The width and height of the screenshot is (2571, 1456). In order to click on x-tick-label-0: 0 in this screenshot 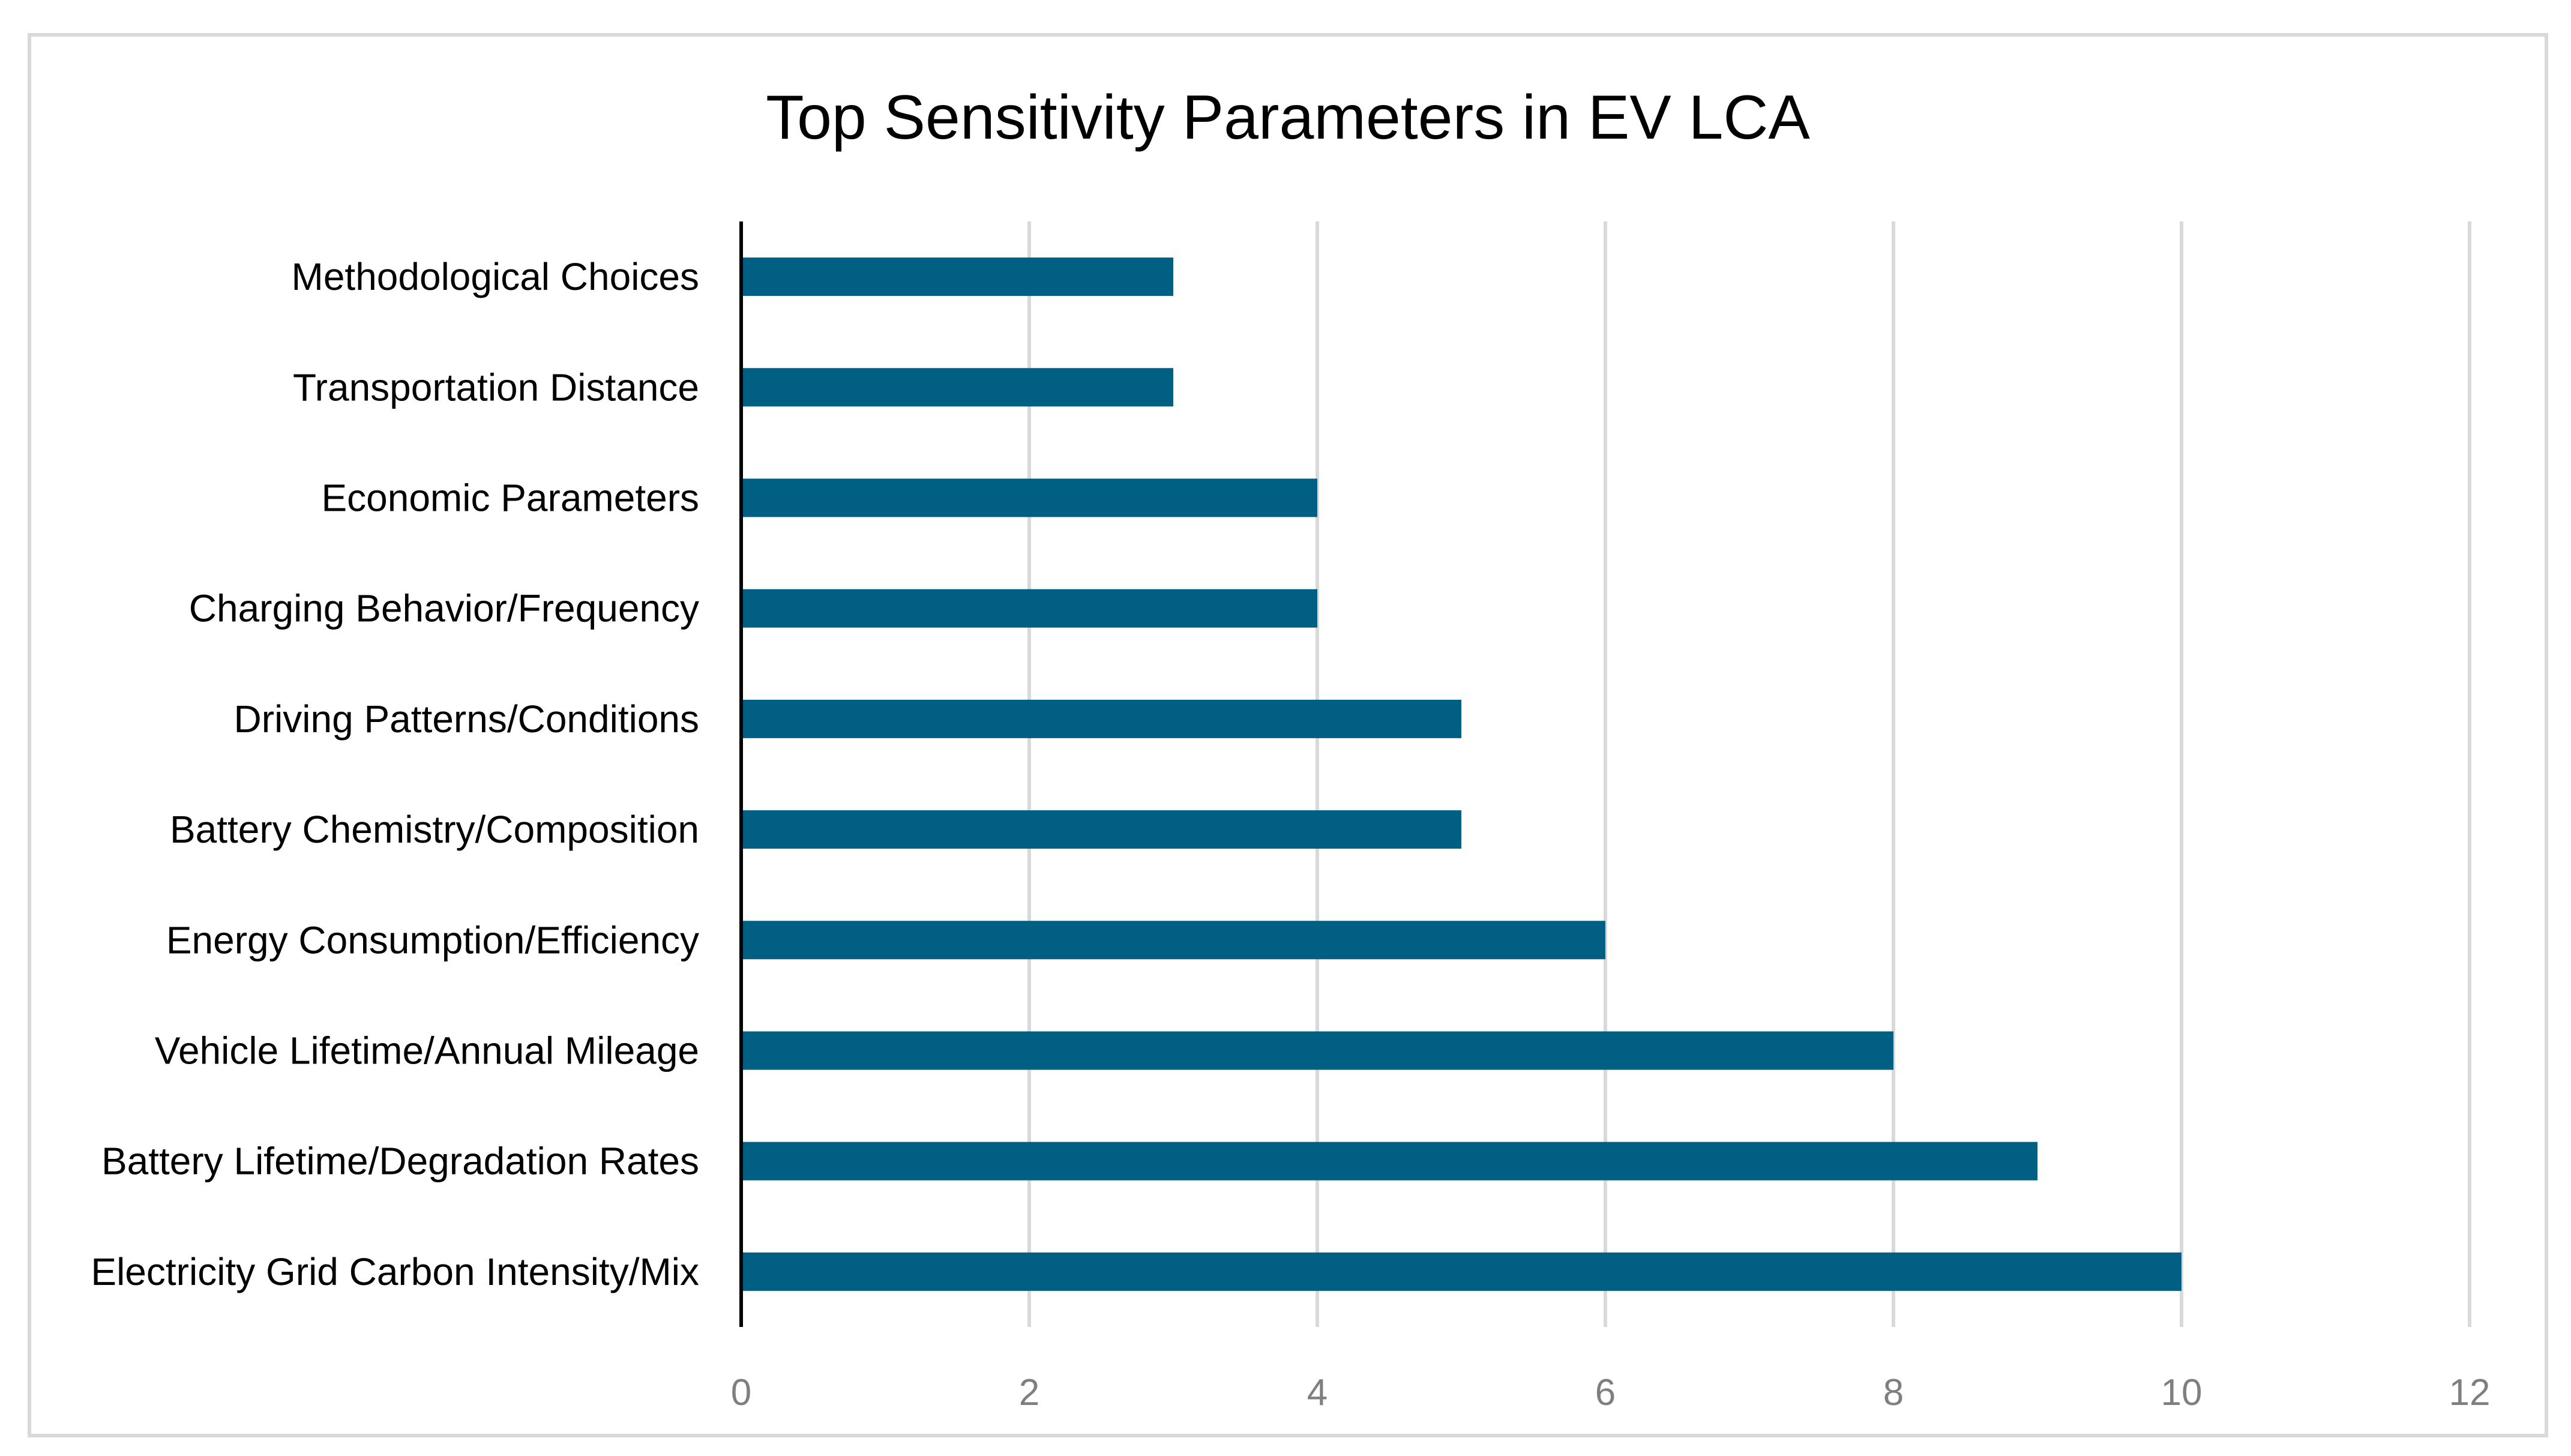, I will do `click(741, 1392)`.